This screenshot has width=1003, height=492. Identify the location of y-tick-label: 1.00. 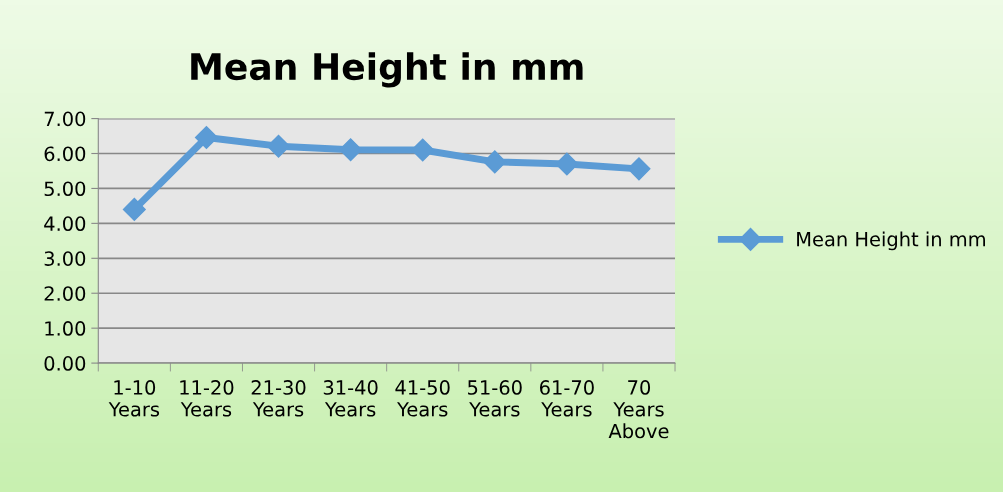
(65, 328).